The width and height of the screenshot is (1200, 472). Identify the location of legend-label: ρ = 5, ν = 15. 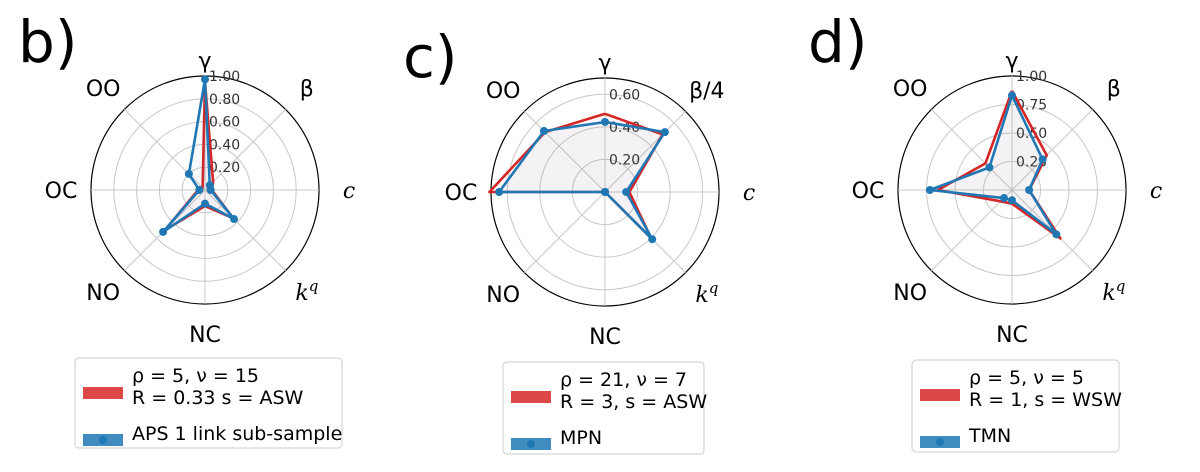
(195, 376).